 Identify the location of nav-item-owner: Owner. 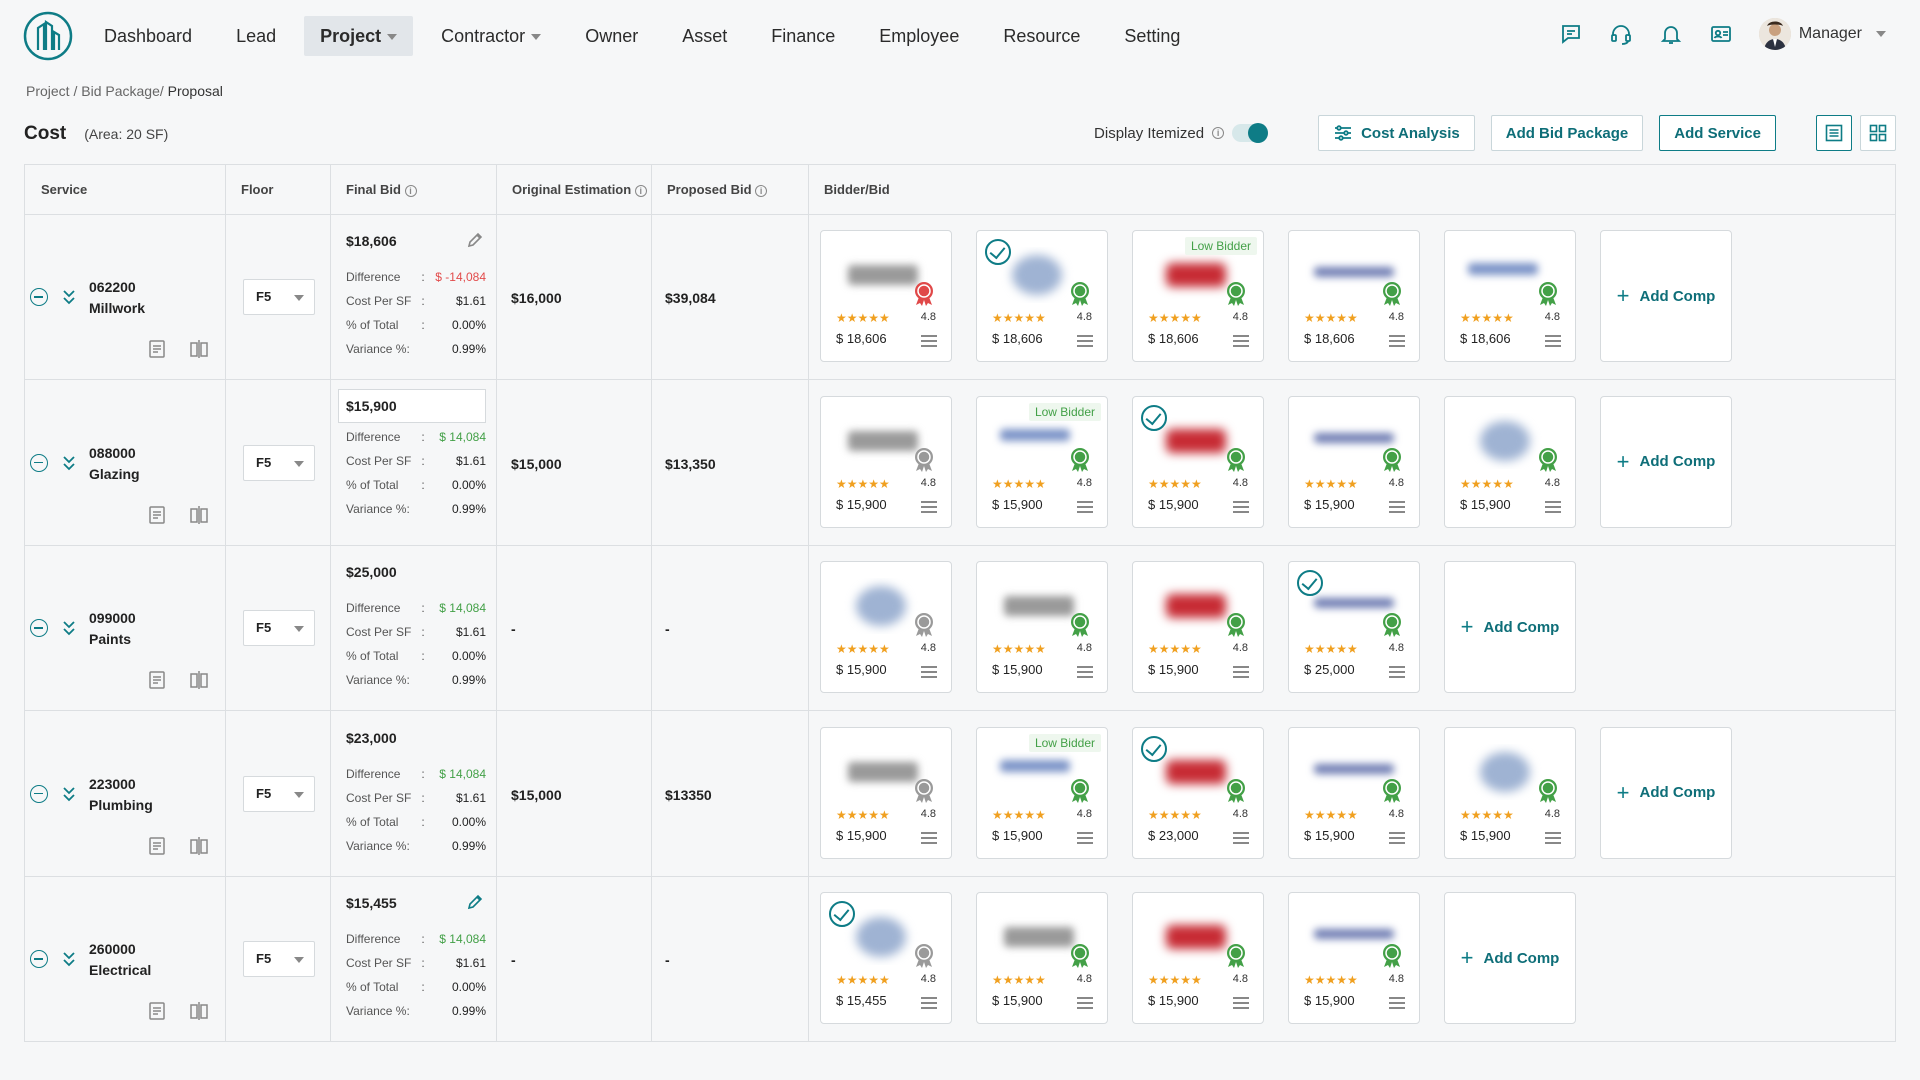
(611, 36).